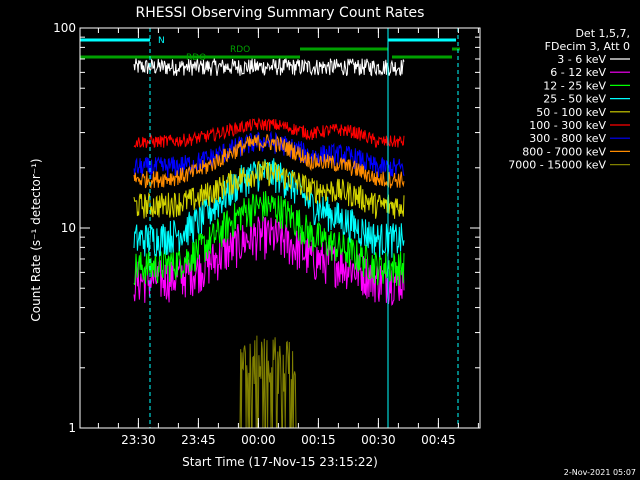  What do you see at coordinates (64, 28) in the screenshot?
I see `y-tick-label: 100` at bounding box center [64, 28].